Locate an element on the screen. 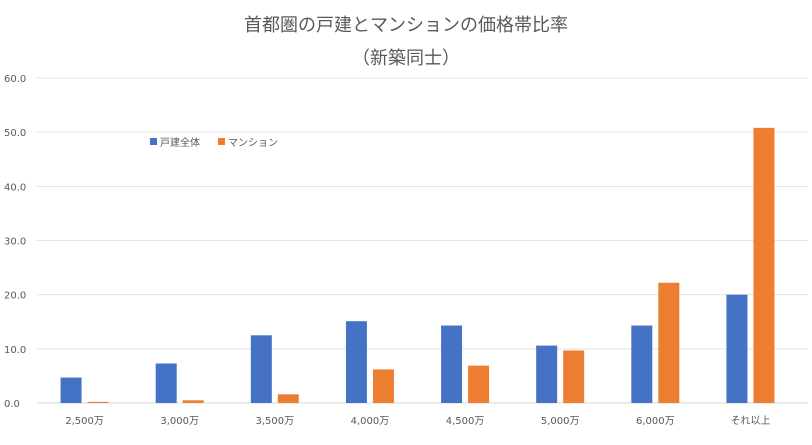 This screenshot has width=812, height=445. x-tick-label: 2,500万 is located at coordinates (84, 421).